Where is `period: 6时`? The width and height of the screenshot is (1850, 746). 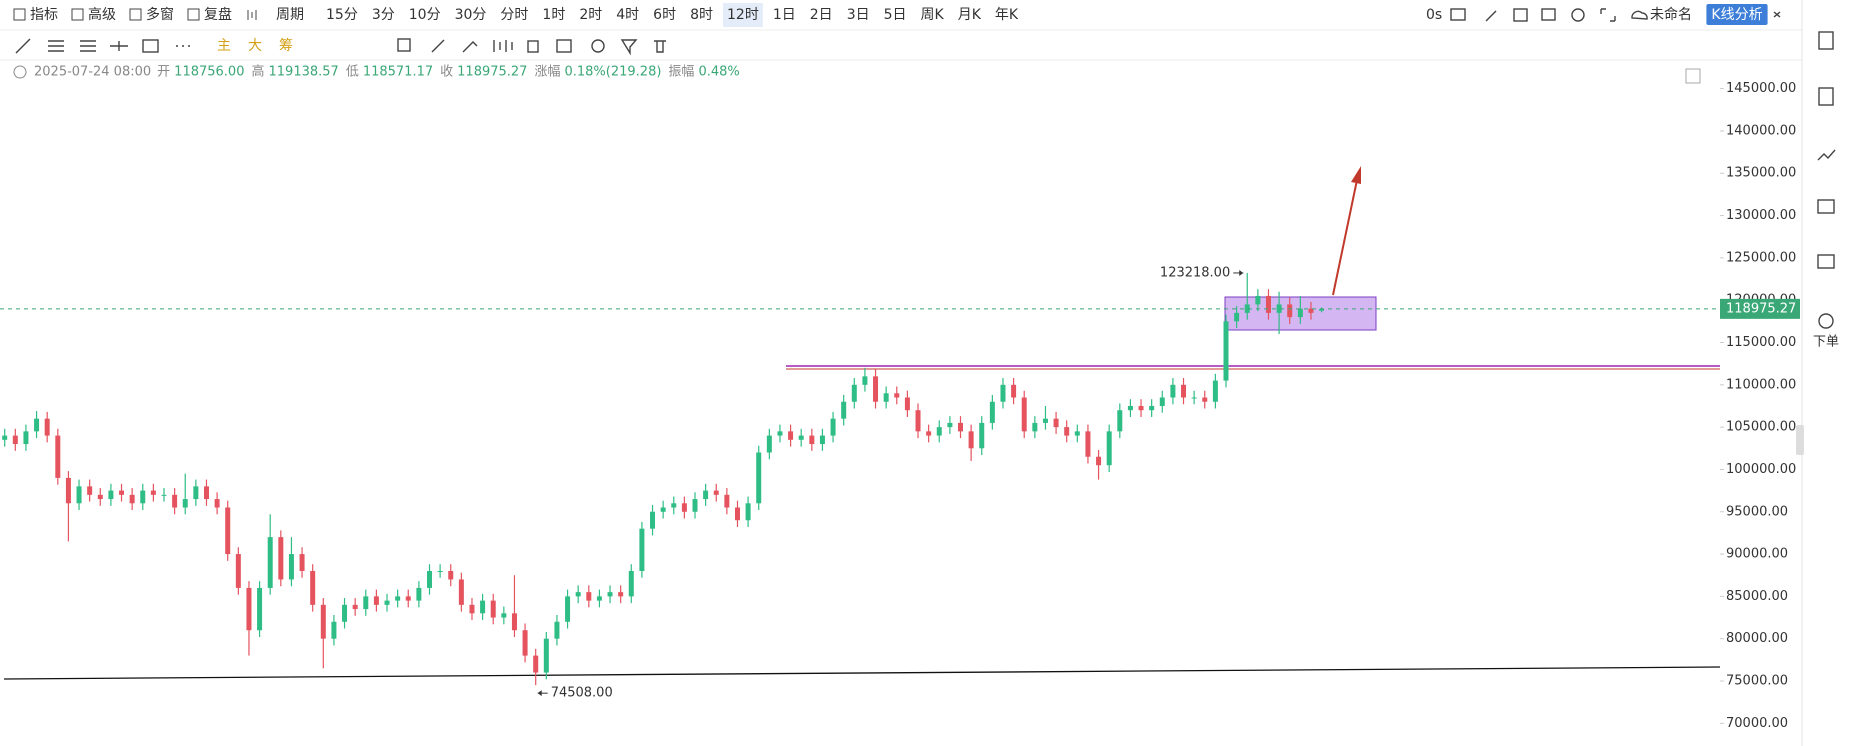
period: 6时 is located at coordinates (664, 15).